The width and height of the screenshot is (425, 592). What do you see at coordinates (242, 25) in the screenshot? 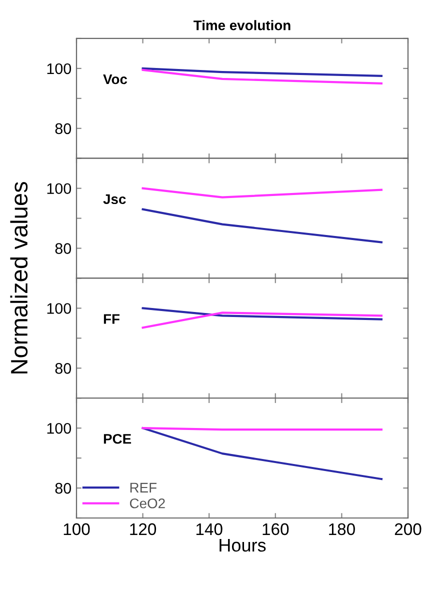
I see `chart-title: Time evolution` at bounding box center [242, 25].